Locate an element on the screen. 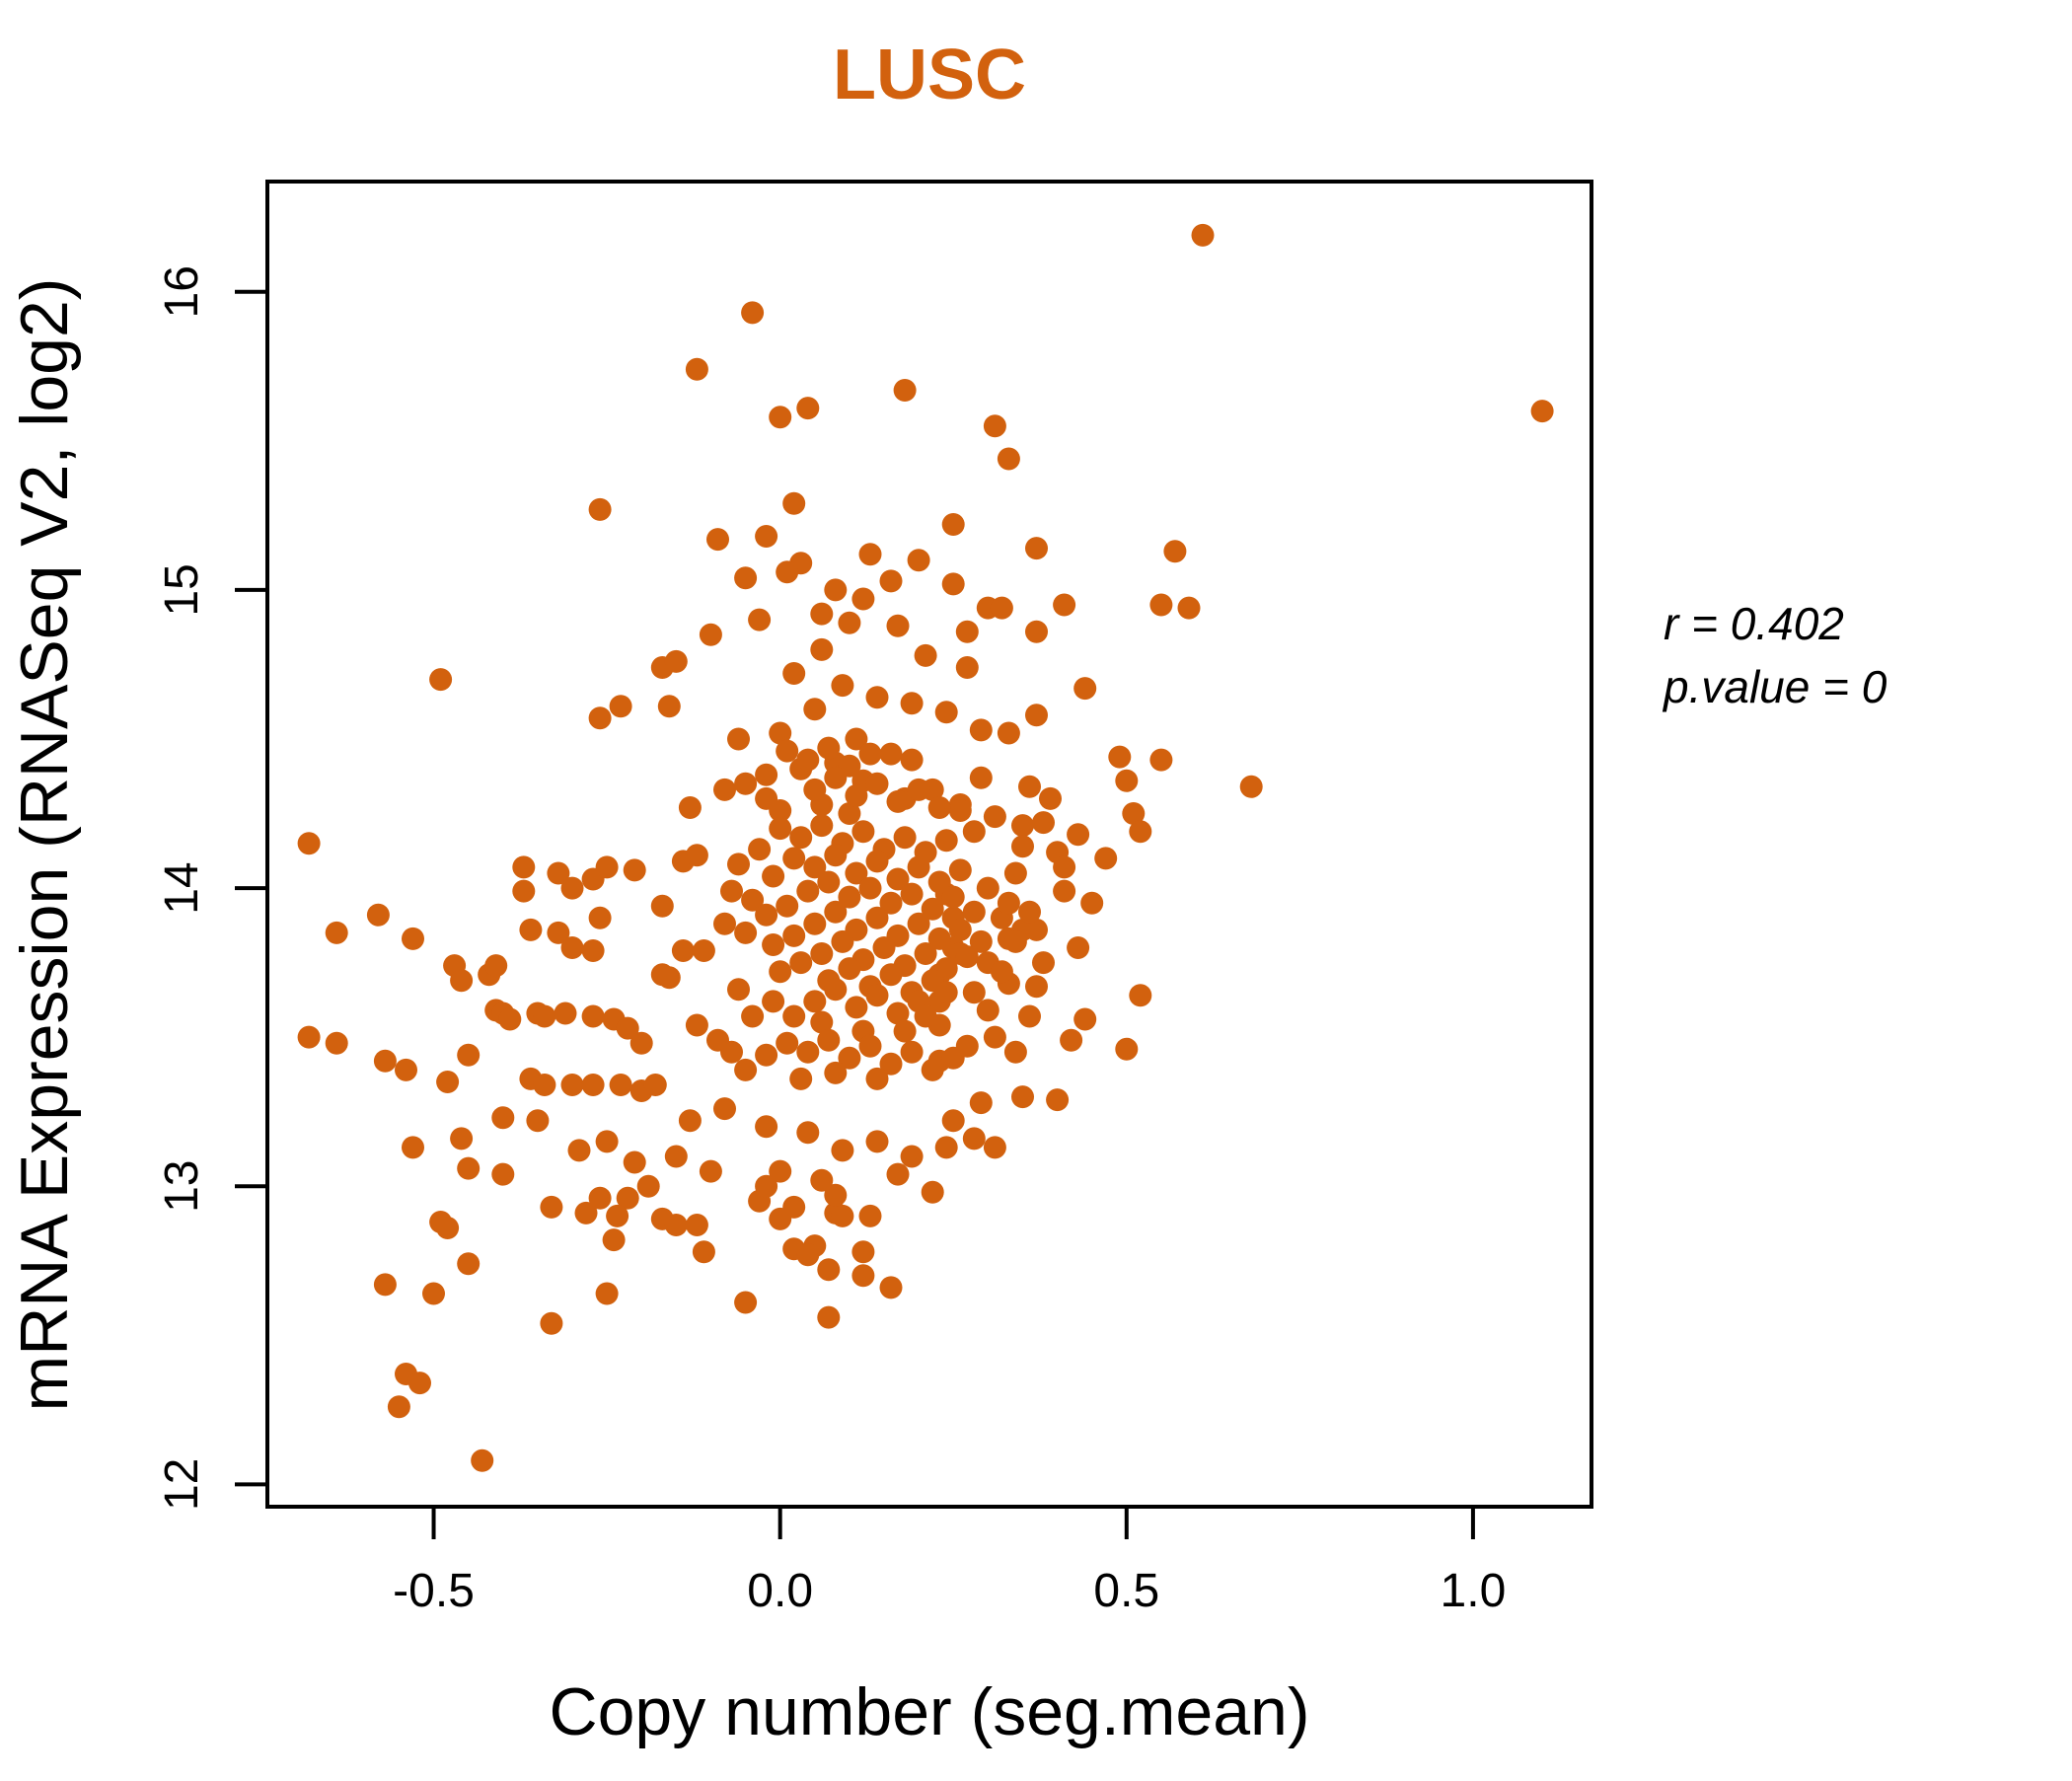 The width and height of the screenshot is (2072, 1781). y-tick-label: 13 is located at coordinates (182, 1186).